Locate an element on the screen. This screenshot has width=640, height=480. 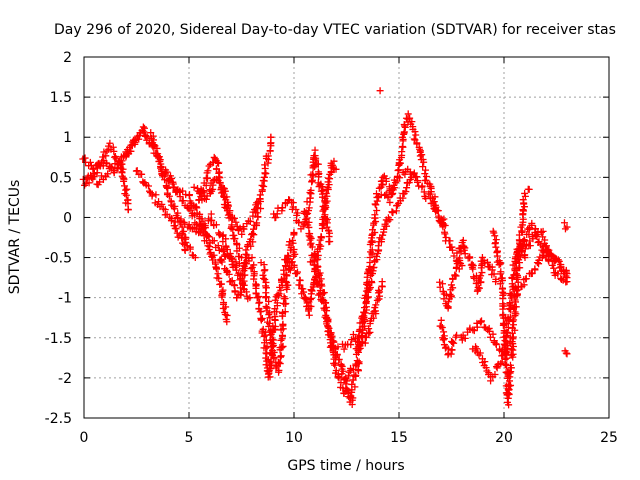
y-tick-label: 0.5 is located at coordinates (61, 178).